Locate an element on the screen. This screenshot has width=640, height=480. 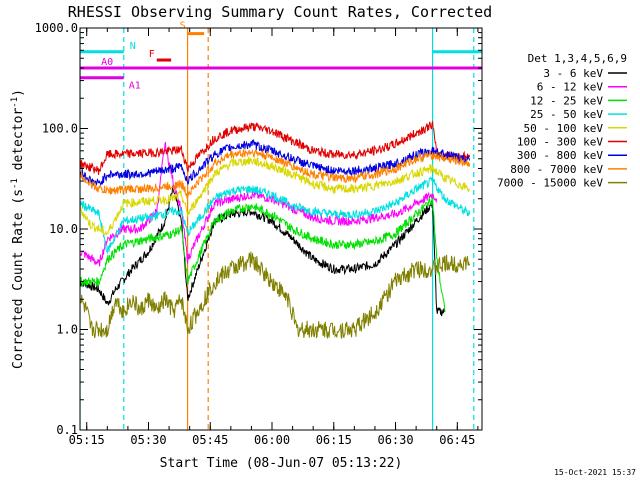
legend-entry-label: 300 - 800 keV is located at coordinates (560, 155).